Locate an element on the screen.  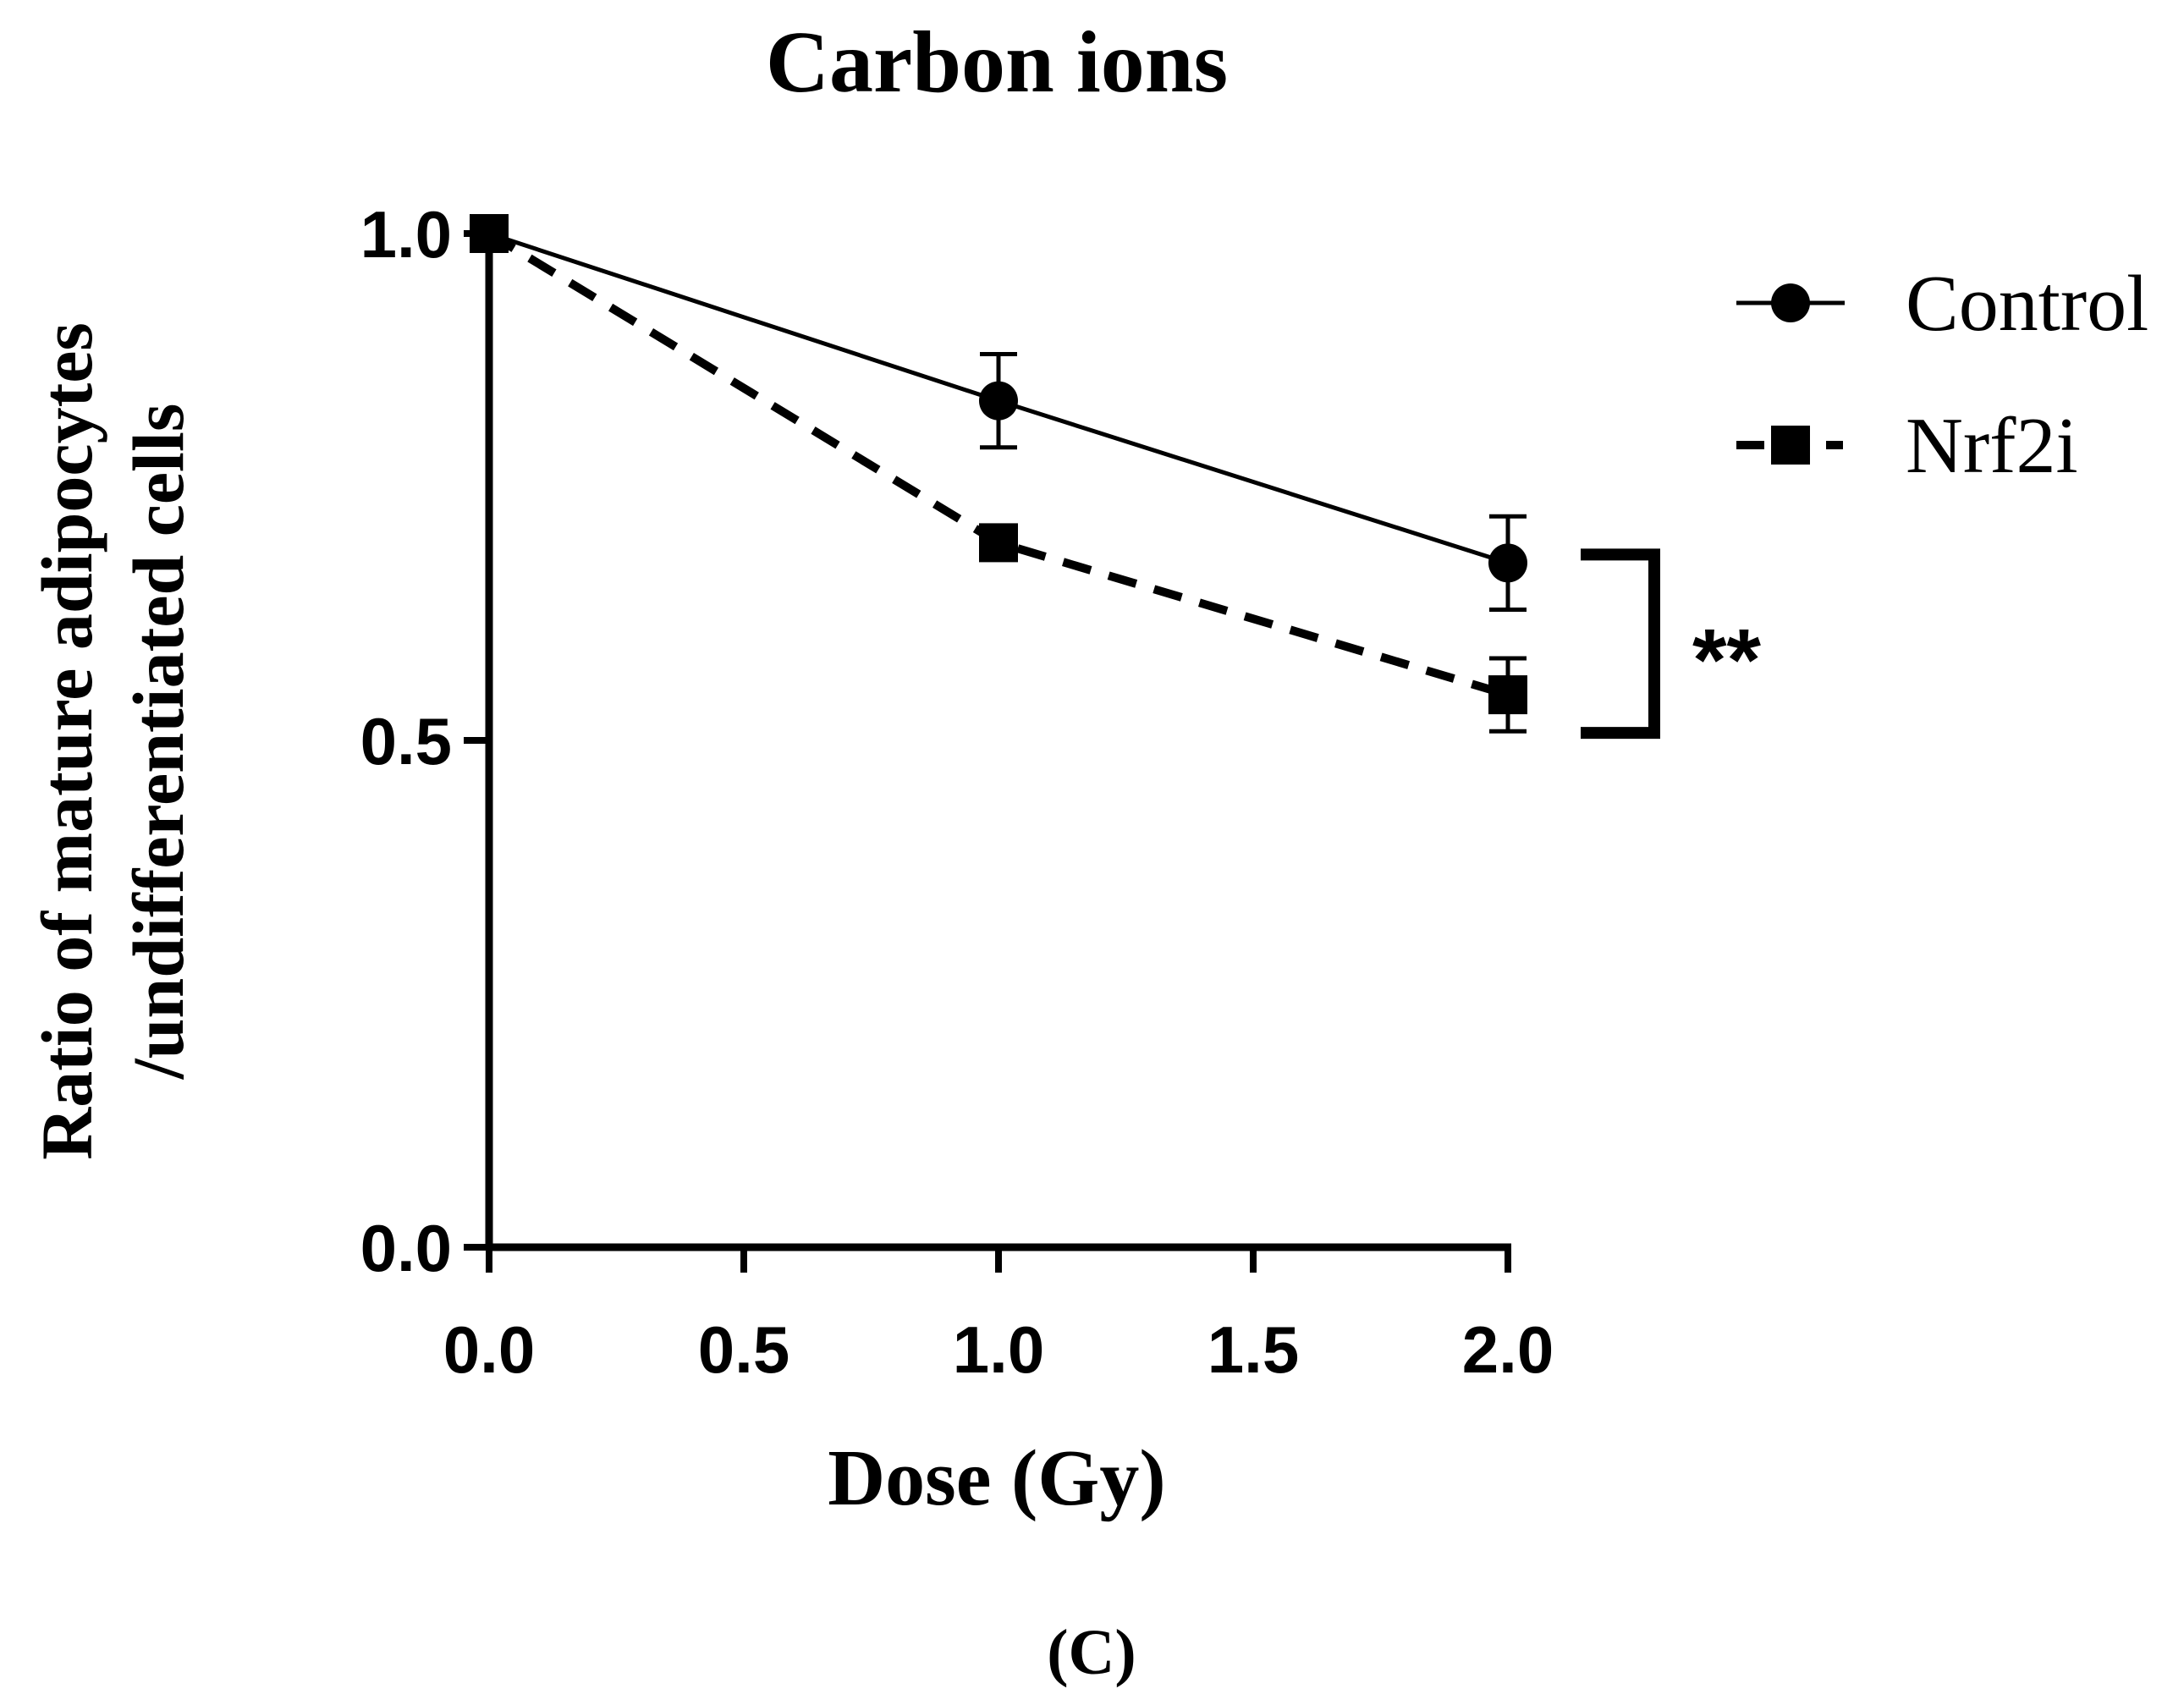
y-tick-label: 1.0 is located at coordinates (406, 234).